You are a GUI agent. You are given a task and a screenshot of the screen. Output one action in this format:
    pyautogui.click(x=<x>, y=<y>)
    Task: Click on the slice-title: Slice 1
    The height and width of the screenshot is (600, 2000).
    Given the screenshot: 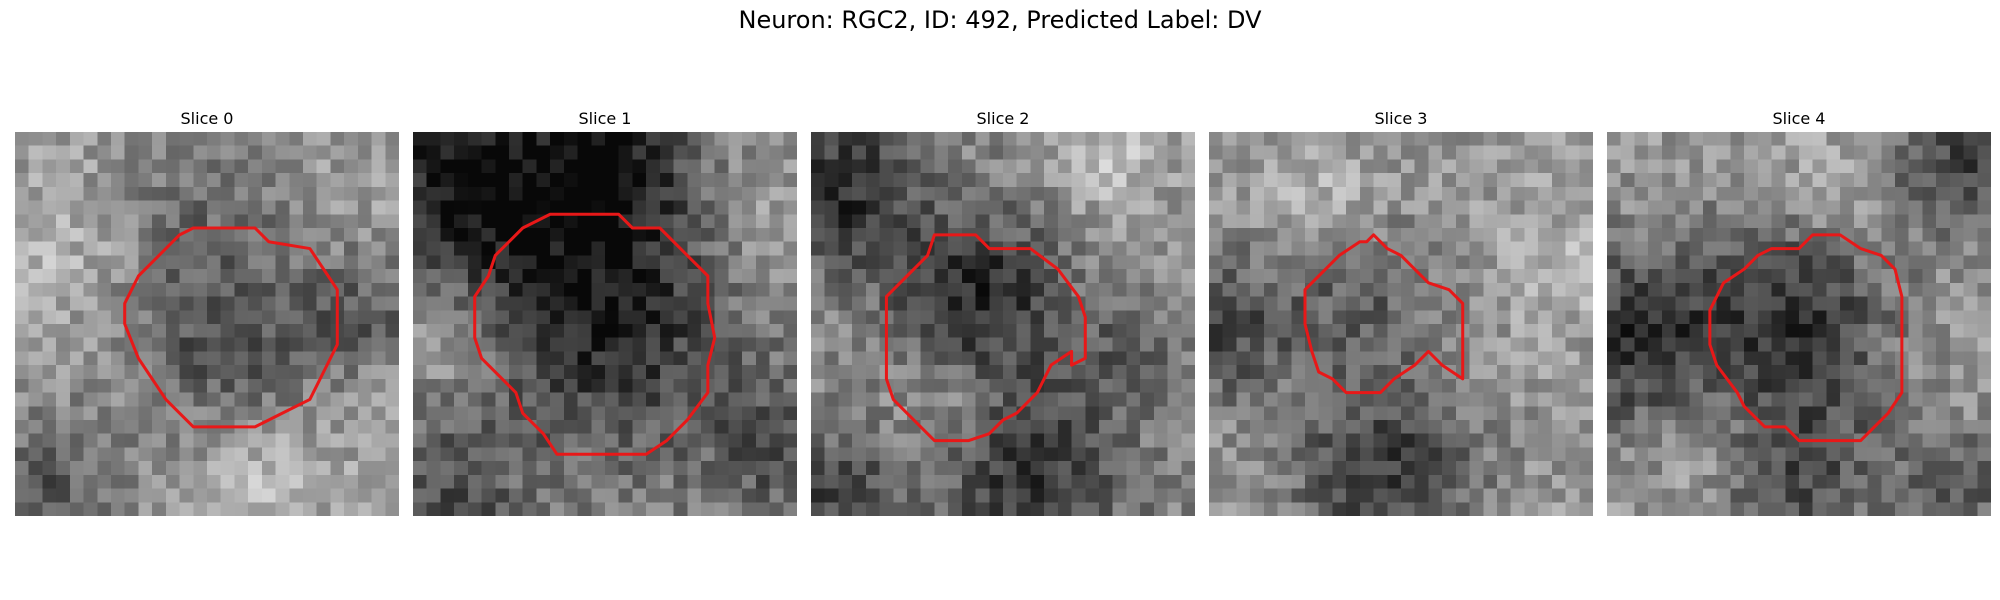 What is the action you would take?
    pyautogui.click(x=605, y=118)
    